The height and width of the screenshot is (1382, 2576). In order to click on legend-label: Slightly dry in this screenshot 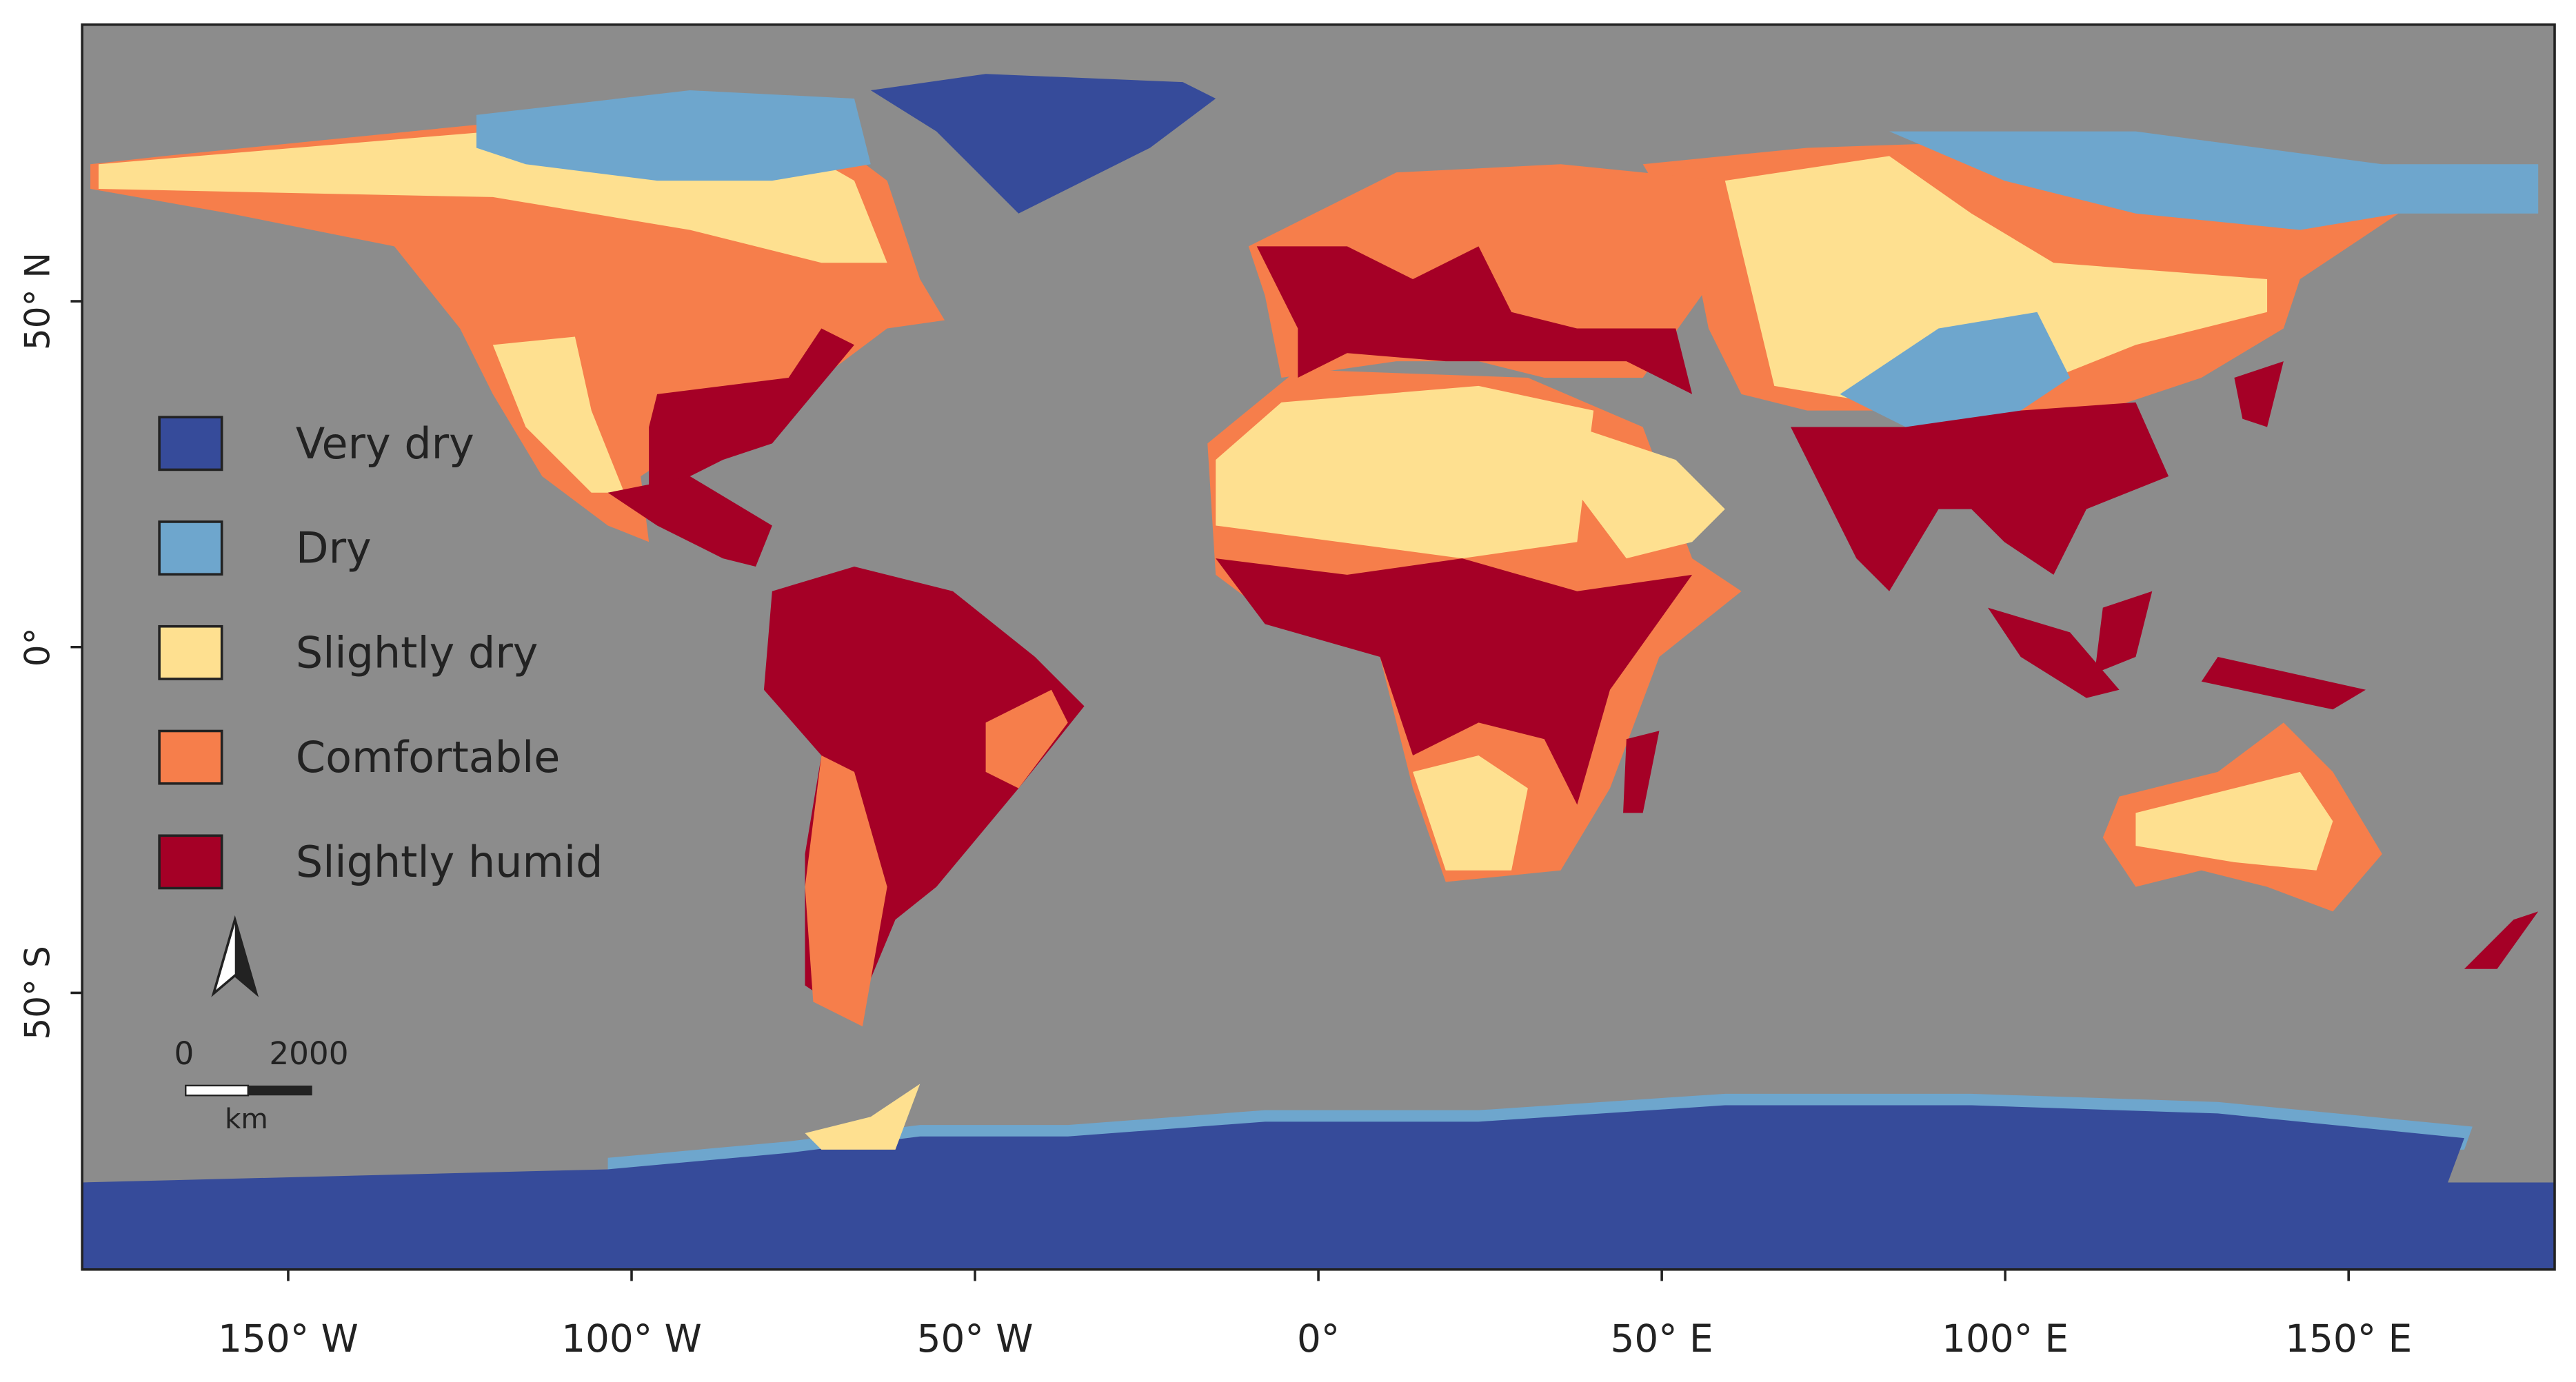, I will do `click(417, 653)`.